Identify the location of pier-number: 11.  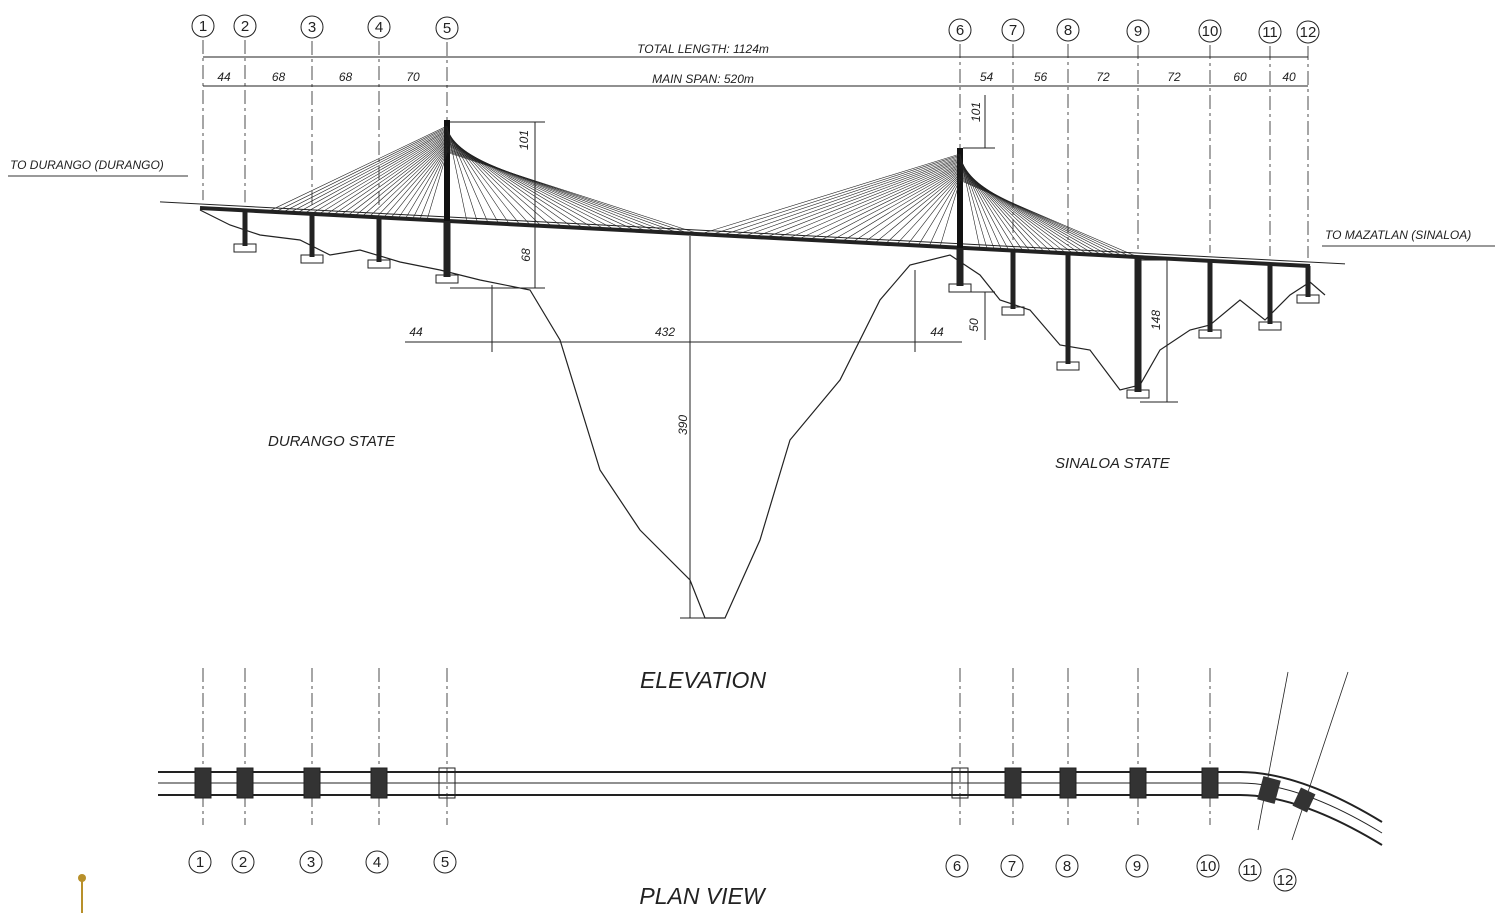
(1250, 870).